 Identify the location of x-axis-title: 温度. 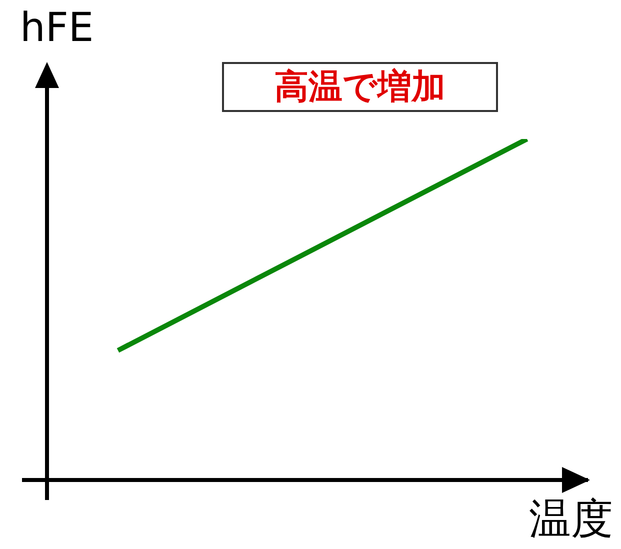
(571, 519).